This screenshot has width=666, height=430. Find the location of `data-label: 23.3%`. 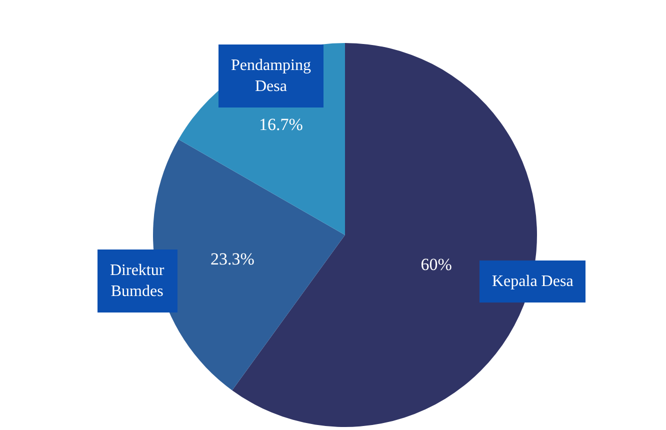

data-label: 23.3% is located at coordinates (232, 259).